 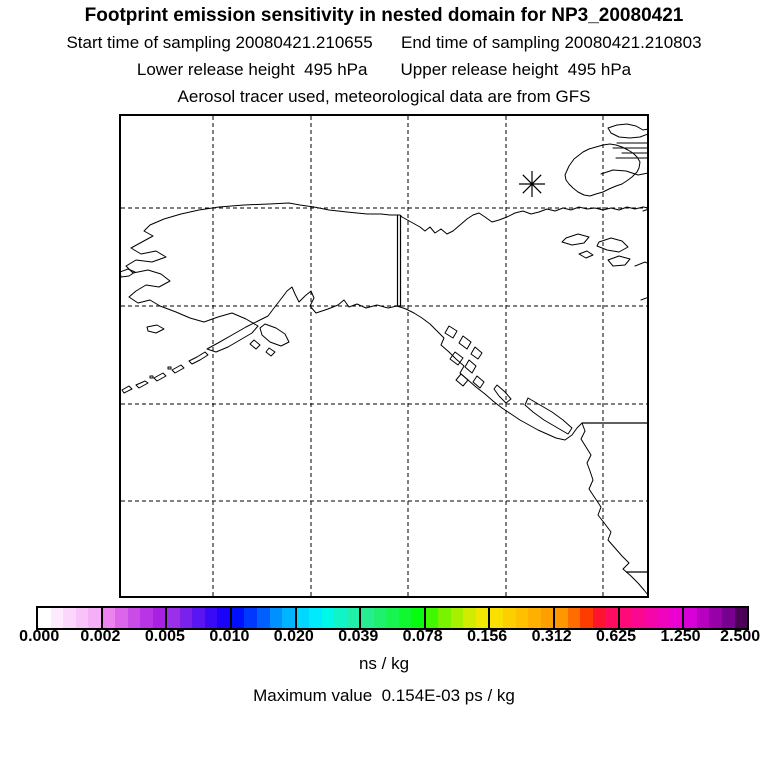 I want to click on colorbar-tick-label: 2.500, so click(x=740, y=636).